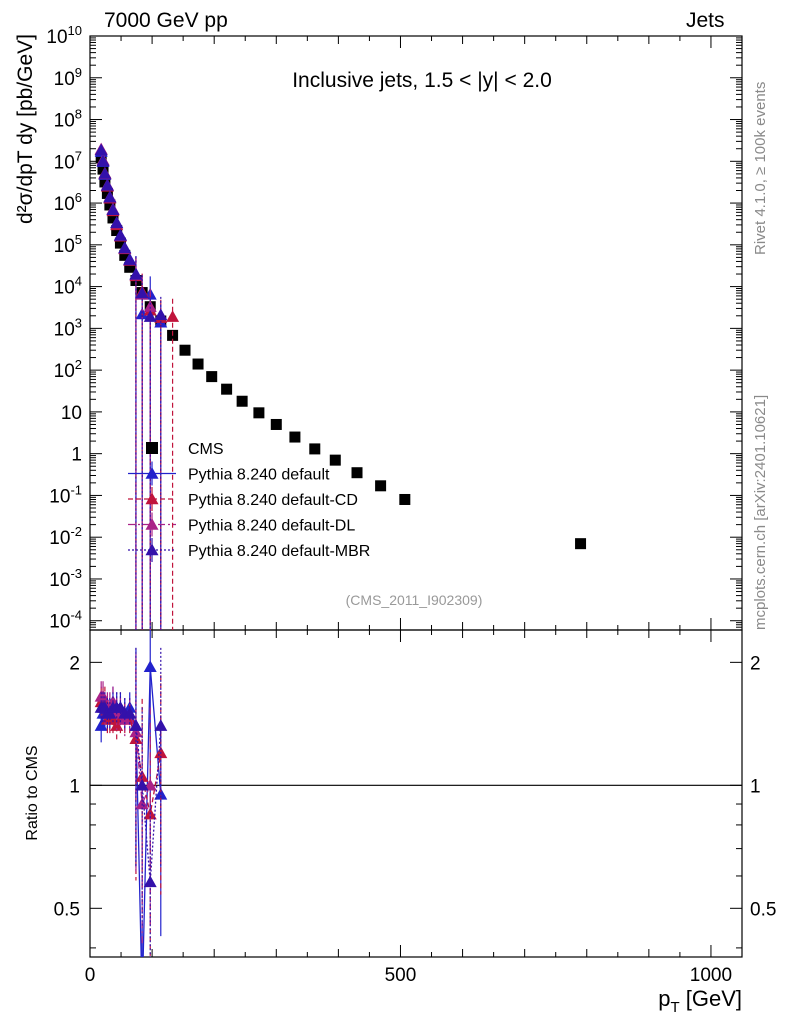  What do you see at coordinates (711, 975) in the screenshot?
I see `x-tick-label: 1000` at bounding box center [711, 975].